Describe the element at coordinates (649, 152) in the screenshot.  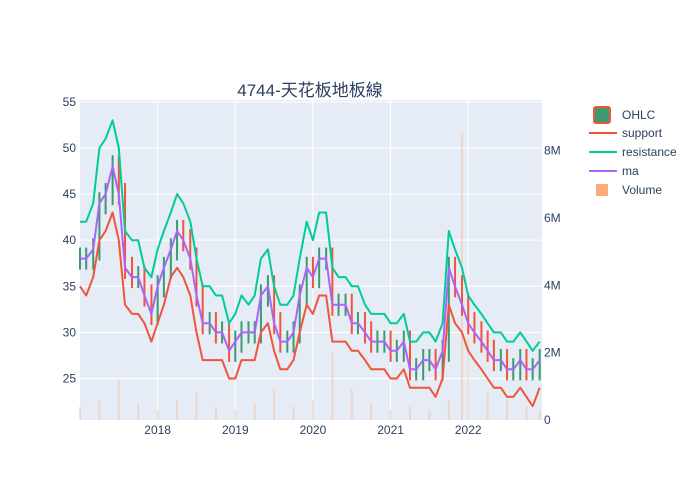
I see `legend-resistance-label: resistance` at that location.